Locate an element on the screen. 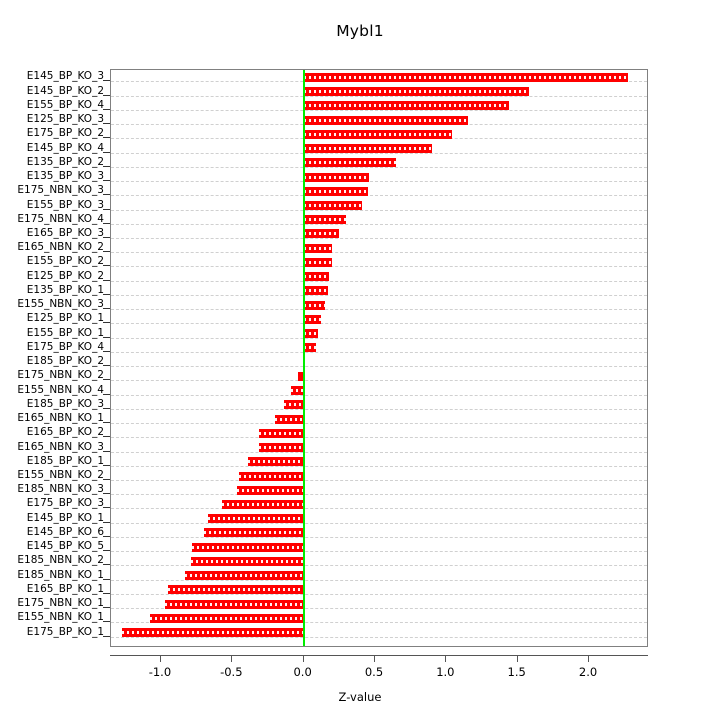 This screenshot has height=720, width=720. y-axis-tick-label: E125_BP_KO_3 is located at coordinates (65, 119).